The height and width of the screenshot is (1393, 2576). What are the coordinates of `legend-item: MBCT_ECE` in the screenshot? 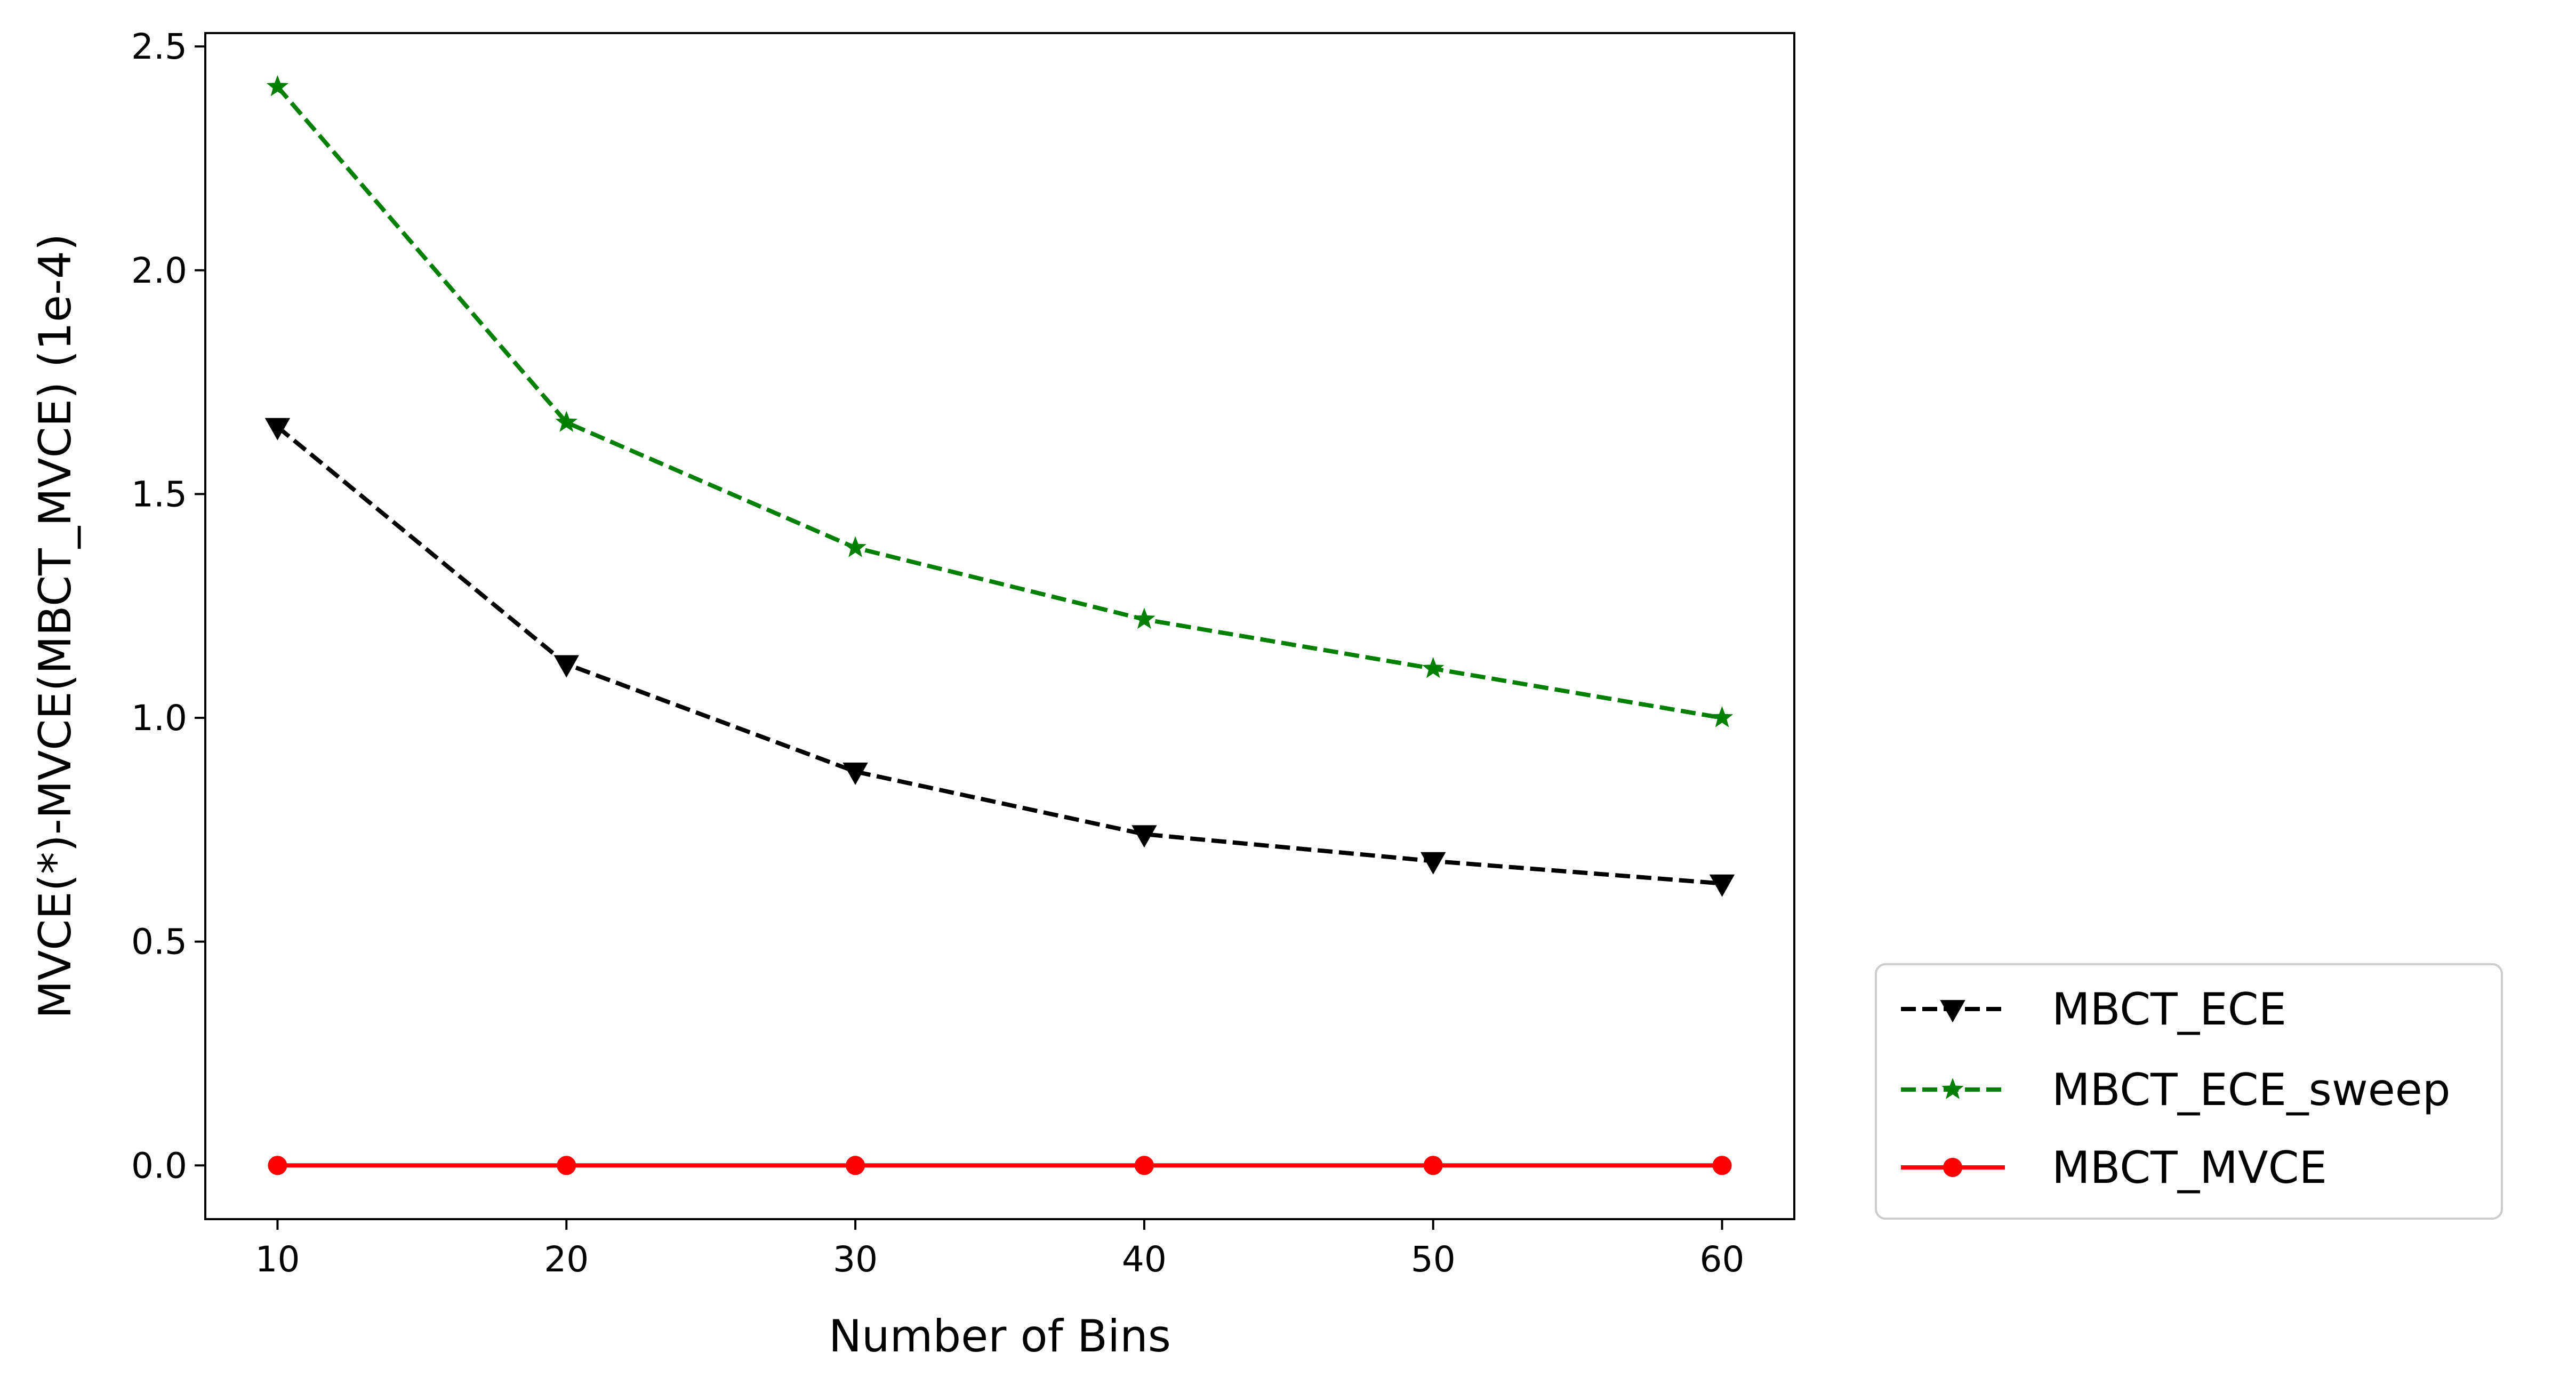 It's located at (2094, 1009).